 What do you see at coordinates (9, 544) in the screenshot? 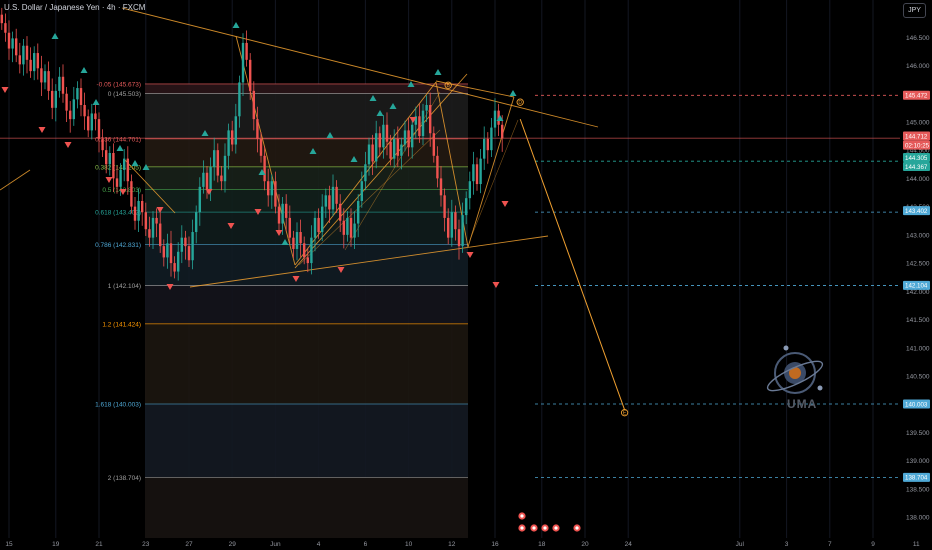
I see `time-tick-label: 15` at bounding box center [9, 544].